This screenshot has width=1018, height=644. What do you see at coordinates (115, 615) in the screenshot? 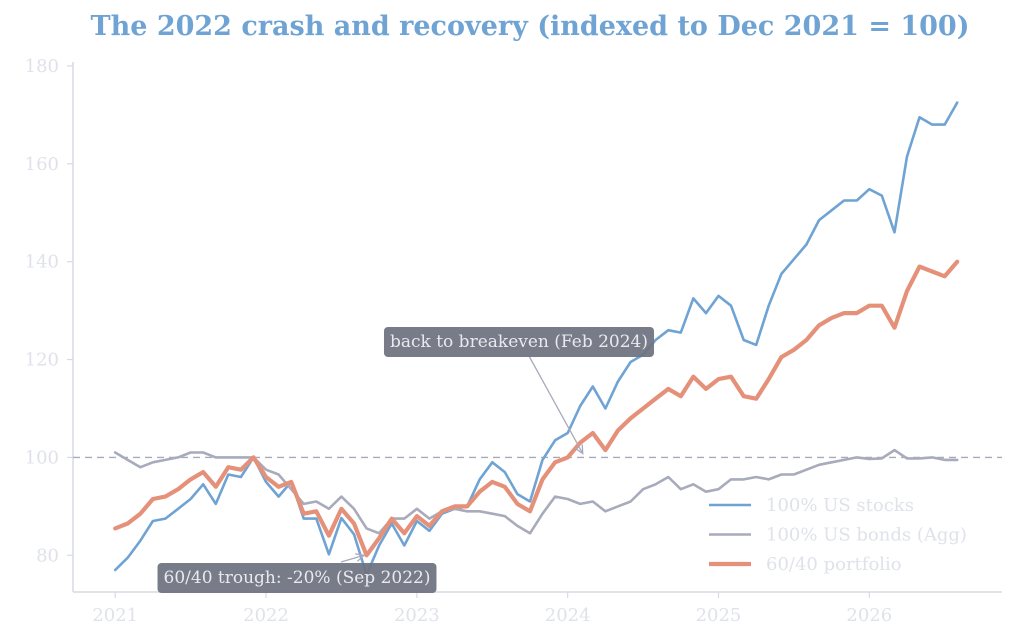
I see `x-tick-label: 2021` at bounding box center [115, 615].